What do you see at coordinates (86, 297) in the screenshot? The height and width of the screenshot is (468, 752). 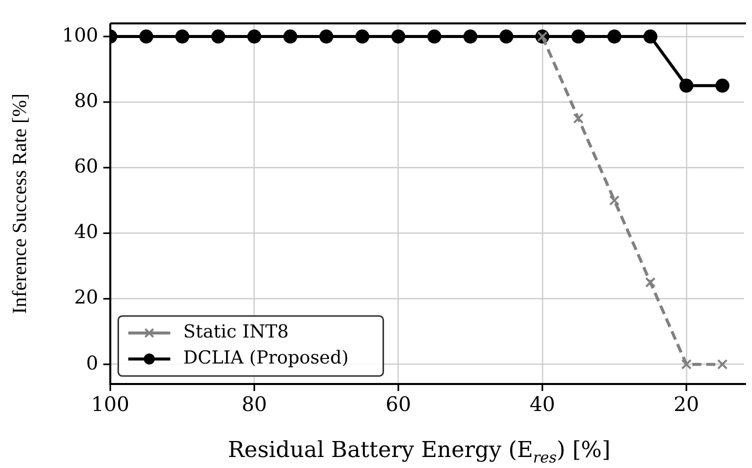 I see `y-tick-label: 20` at bounding box center [86, 297].